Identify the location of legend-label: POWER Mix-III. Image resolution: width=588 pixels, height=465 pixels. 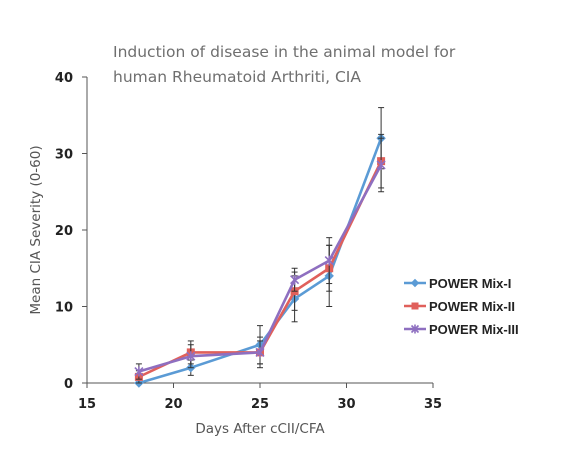
(474, 329).